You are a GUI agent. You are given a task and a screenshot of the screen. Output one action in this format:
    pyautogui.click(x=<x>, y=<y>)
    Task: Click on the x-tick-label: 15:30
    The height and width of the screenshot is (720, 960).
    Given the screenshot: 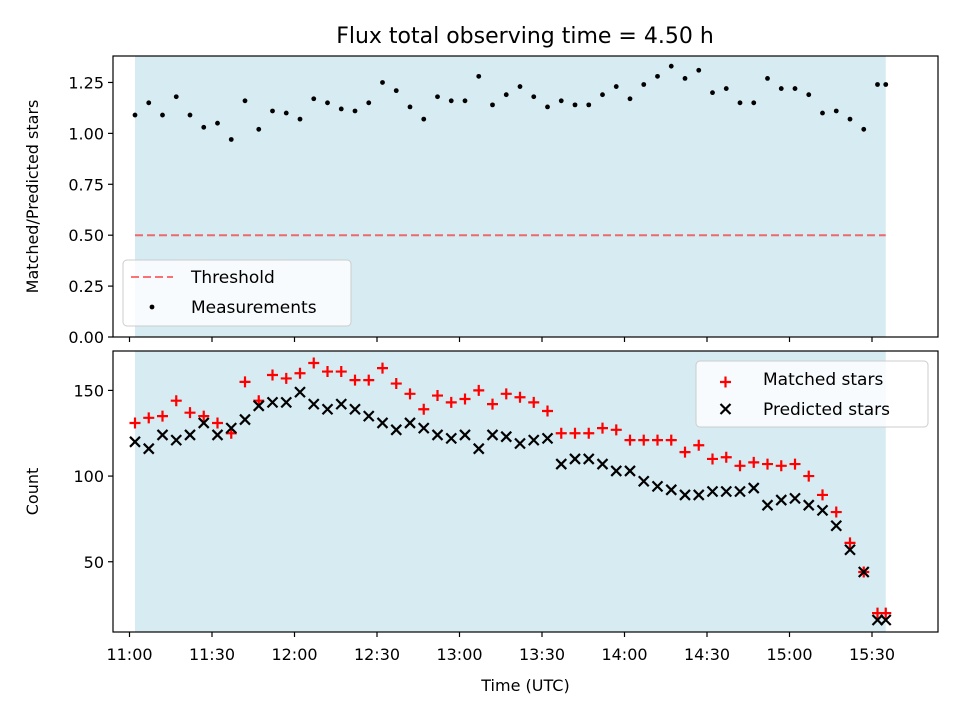 What is the action you would take?
    pyautogui.click(x=872, y=654)
    